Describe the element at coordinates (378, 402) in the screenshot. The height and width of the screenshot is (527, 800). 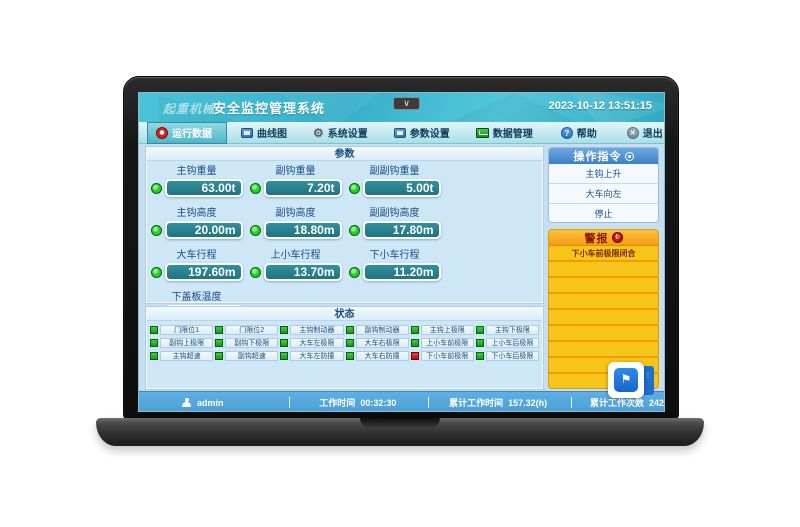
I see `work-time-value: 00:32:30` at that location.